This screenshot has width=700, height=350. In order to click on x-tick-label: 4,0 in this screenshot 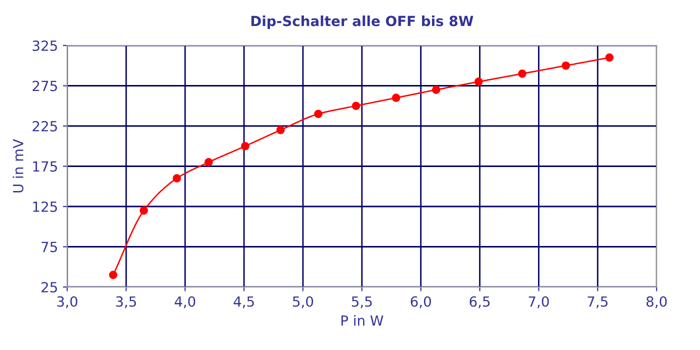, I will do `click(185, 302)`.